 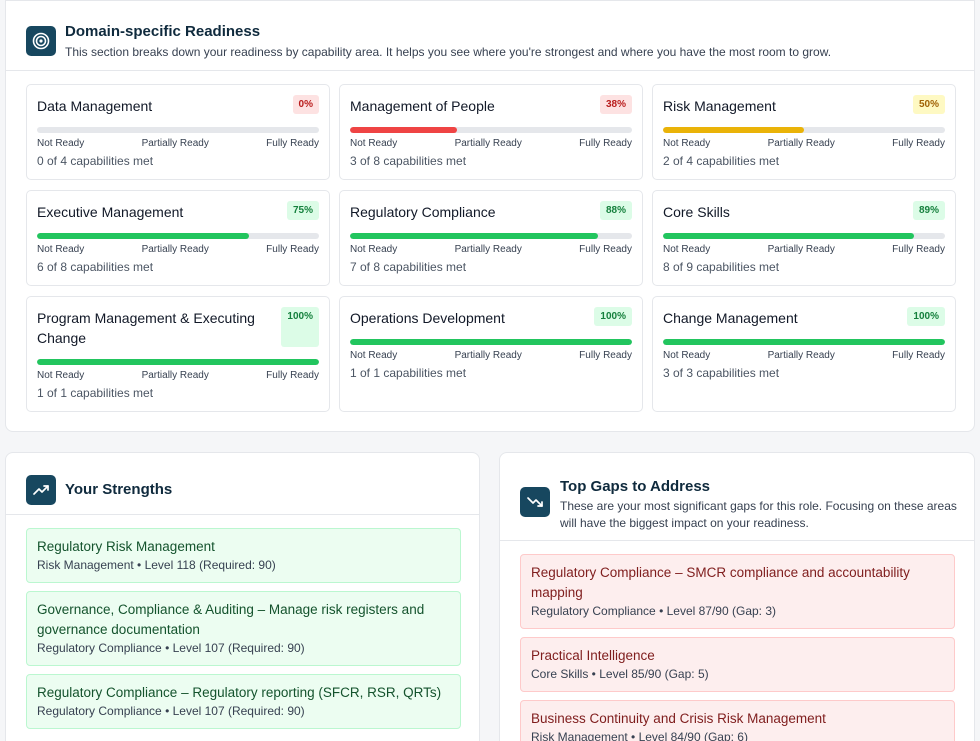 What do you see at coordinates (408, 161) in the screenshot?
I see `capabilities-met: 3 of 8 capabilities met` at bounding box center [408, 161].